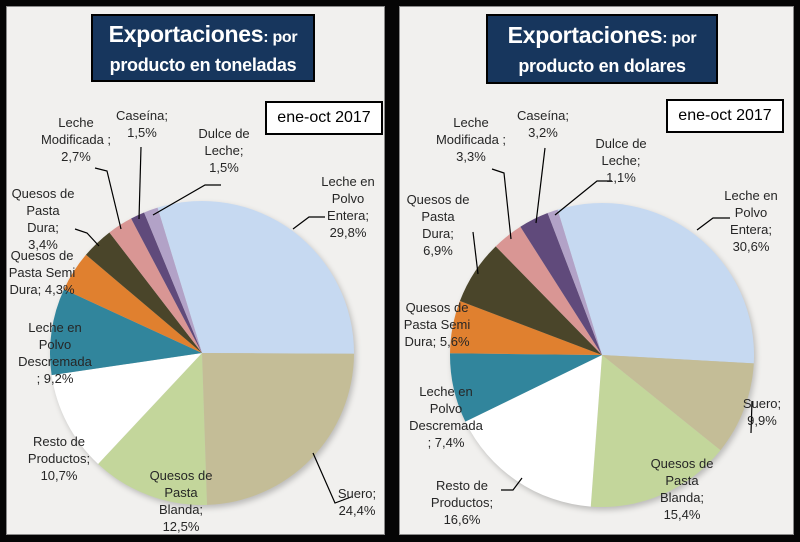 This screenshot has height=542, width=800. I want to click on pie-label-quesos-de-pasta-dura: Quesos de Pasta Dura; 6,9%, so click(438, 225).